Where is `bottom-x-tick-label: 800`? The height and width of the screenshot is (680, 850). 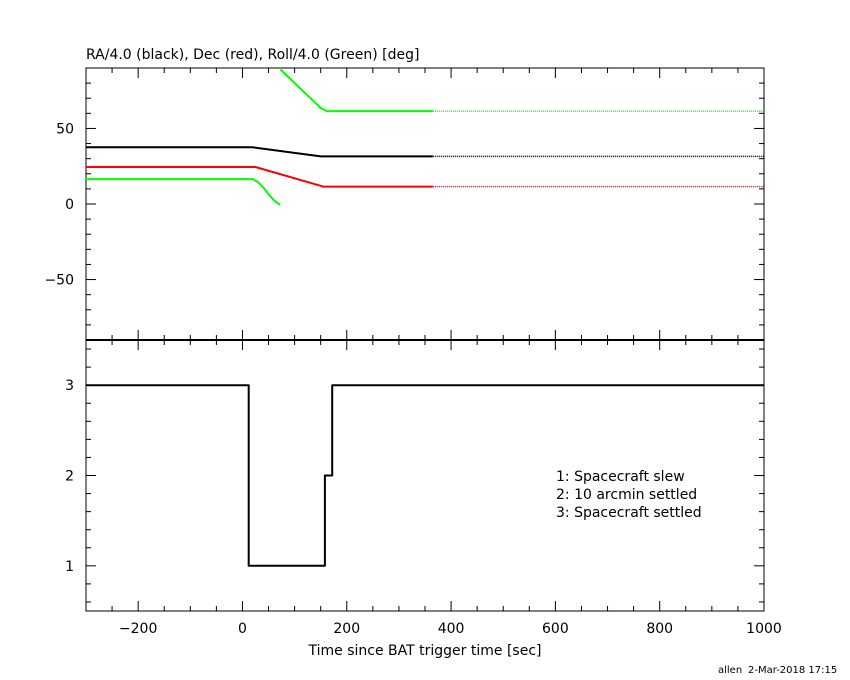
bottom-x-tick-label: 800 is located at coordinates (659, 629).